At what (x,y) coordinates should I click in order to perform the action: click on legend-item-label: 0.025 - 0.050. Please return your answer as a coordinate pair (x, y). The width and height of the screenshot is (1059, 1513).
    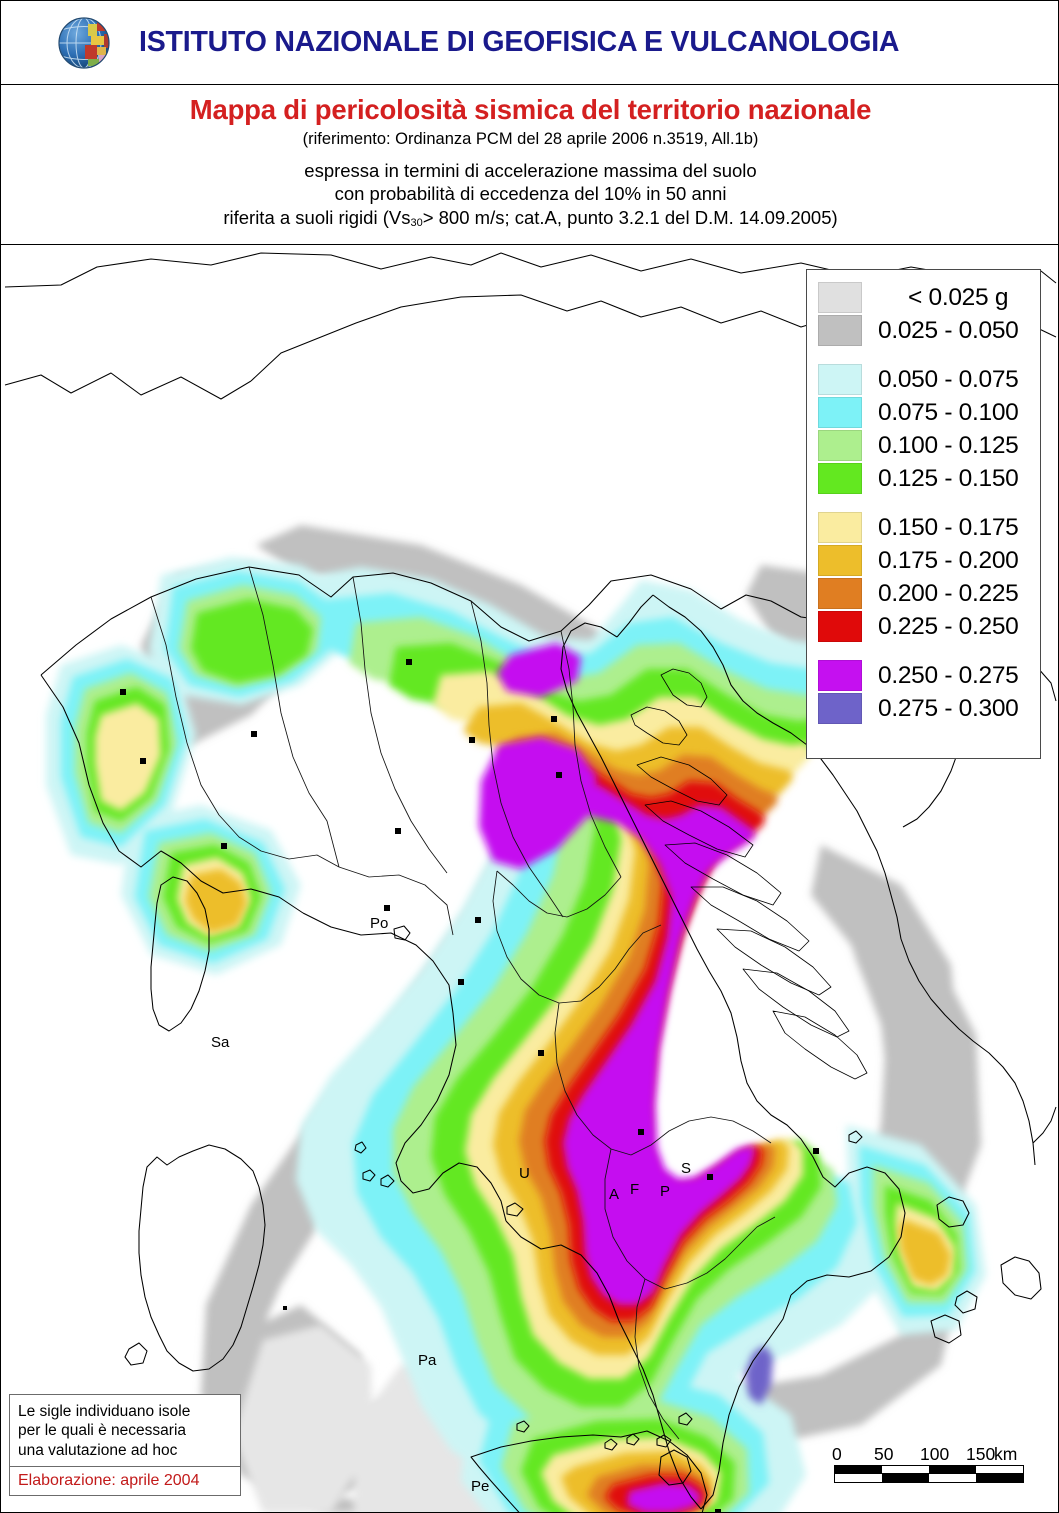
    Looking at the image, I should click on (948, 330).